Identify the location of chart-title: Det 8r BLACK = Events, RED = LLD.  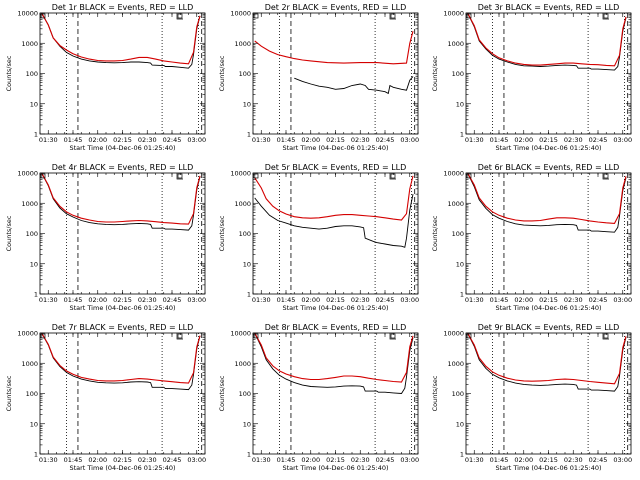
(336, 327).